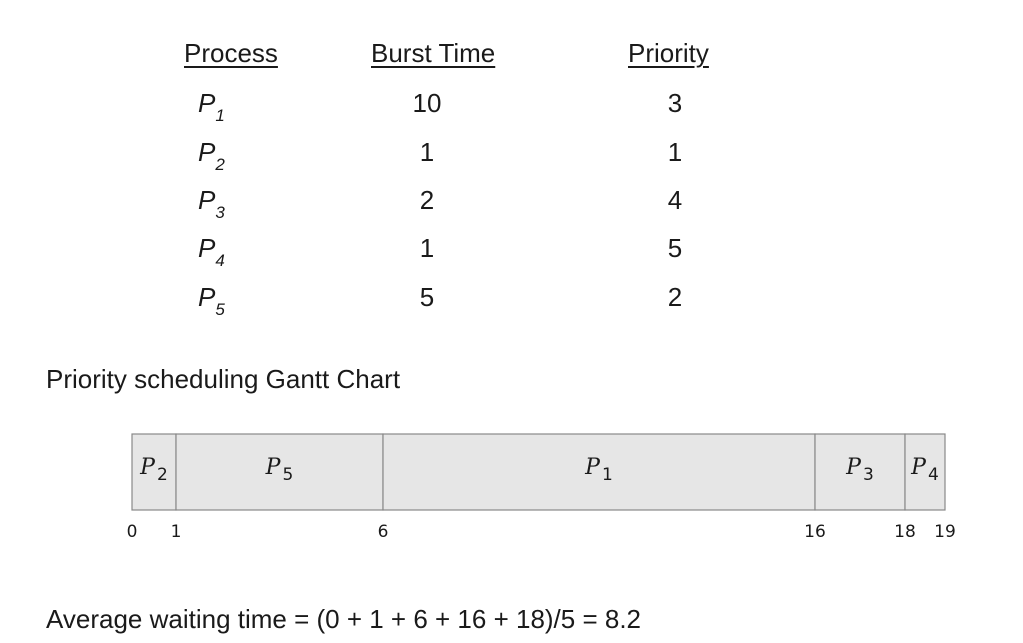 This screenshot has height=643, width=1023. I want to click on process-cell: P1, so click(211, 106).